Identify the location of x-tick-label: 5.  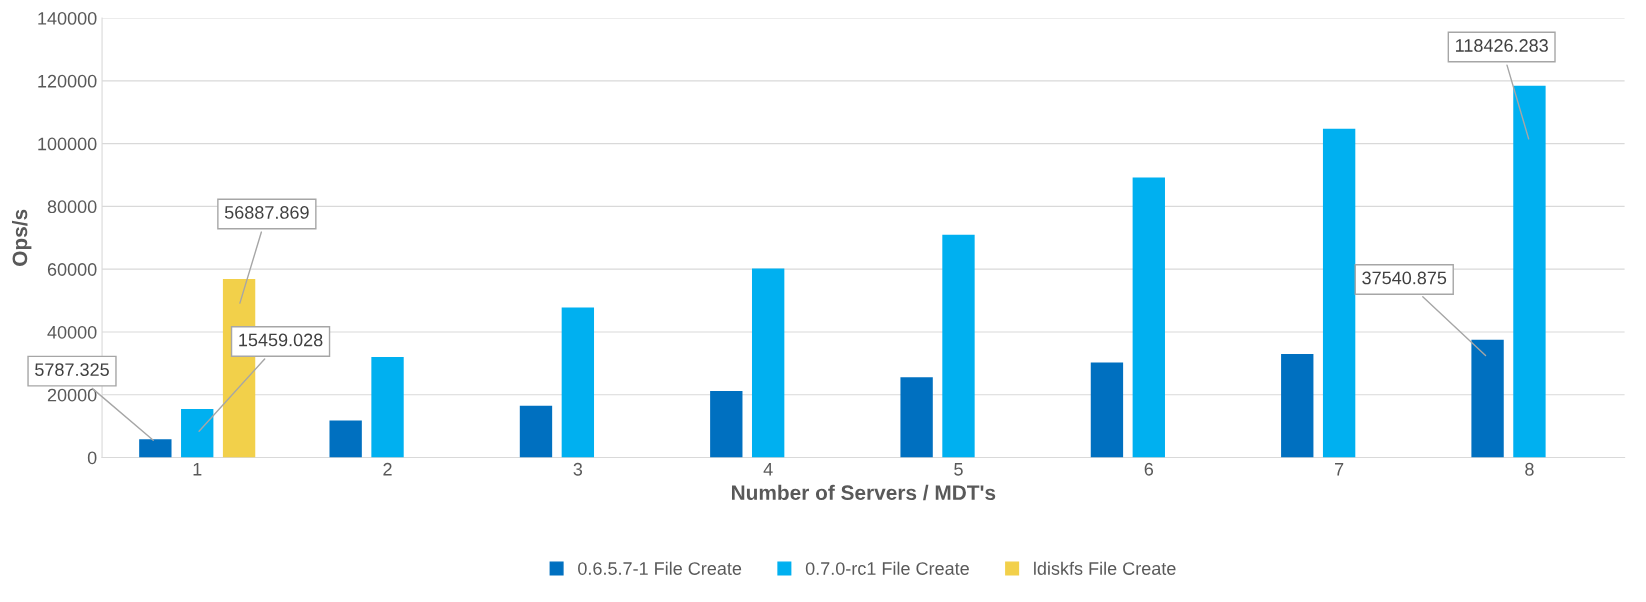
(958, 469).